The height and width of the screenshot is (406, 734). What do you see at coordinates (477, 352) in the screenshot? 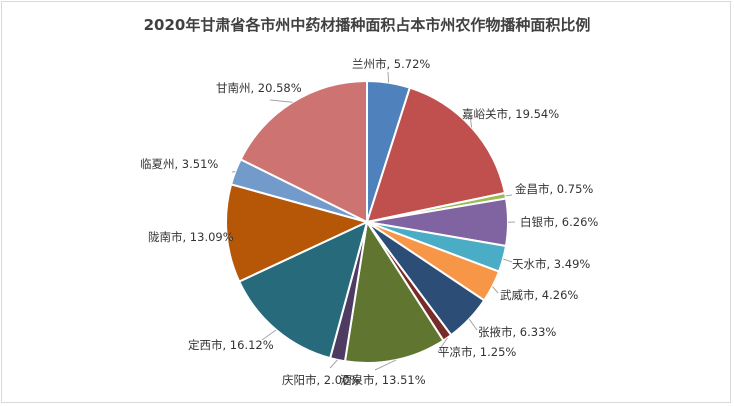
I see `data-label: 平凉市, 1.25%` at bounding box center [477, 352].